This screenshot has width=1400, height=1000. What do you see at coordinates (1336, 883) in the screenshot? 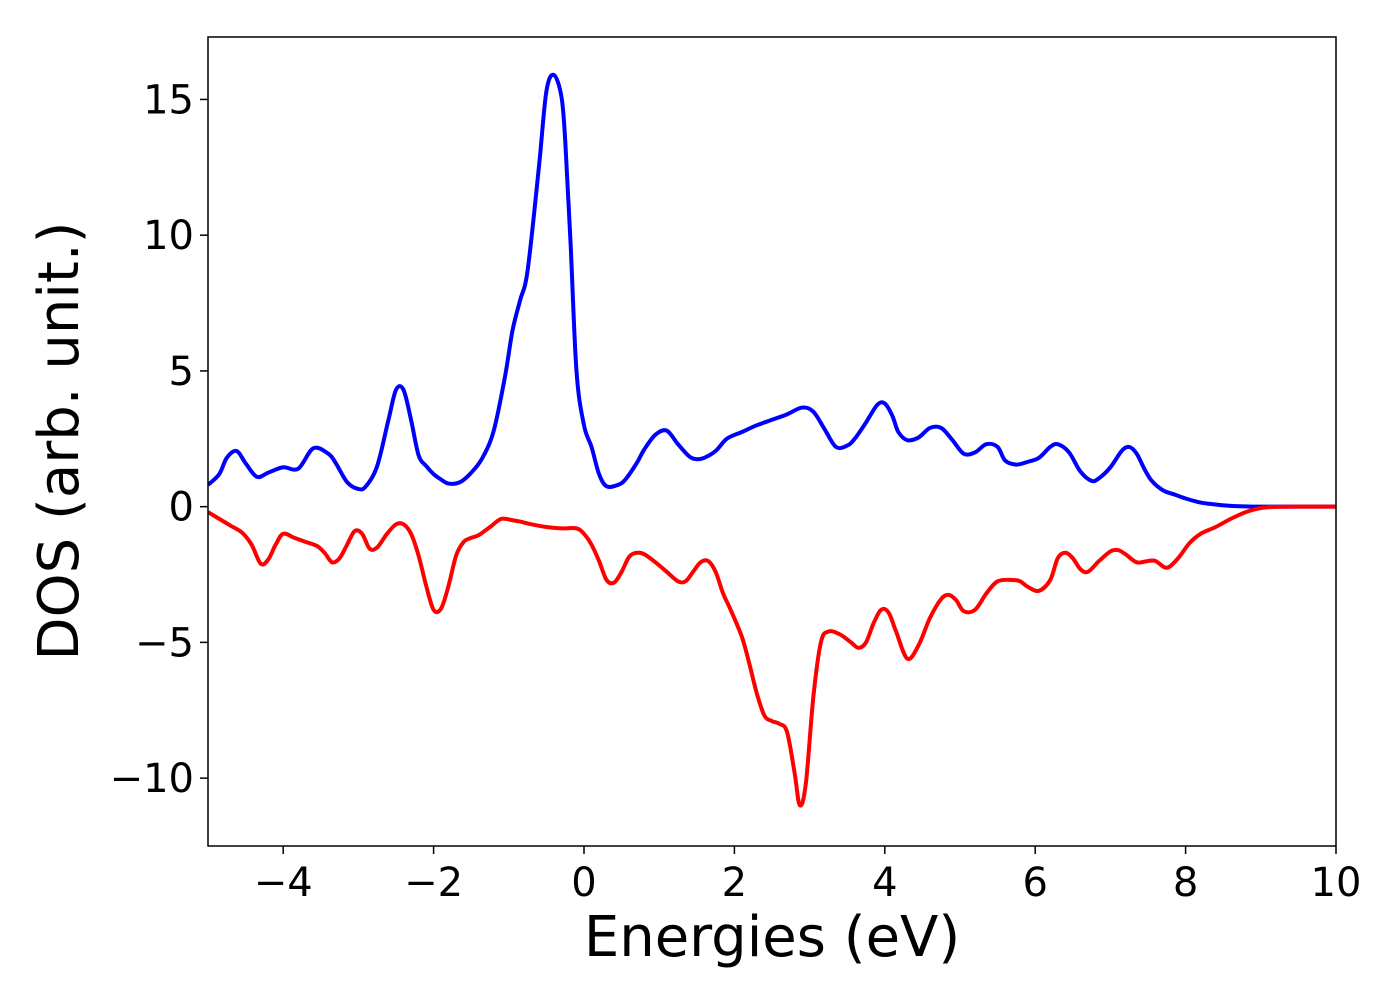
I see `x-tick-label: 10` at bounding box center [1336, 883].